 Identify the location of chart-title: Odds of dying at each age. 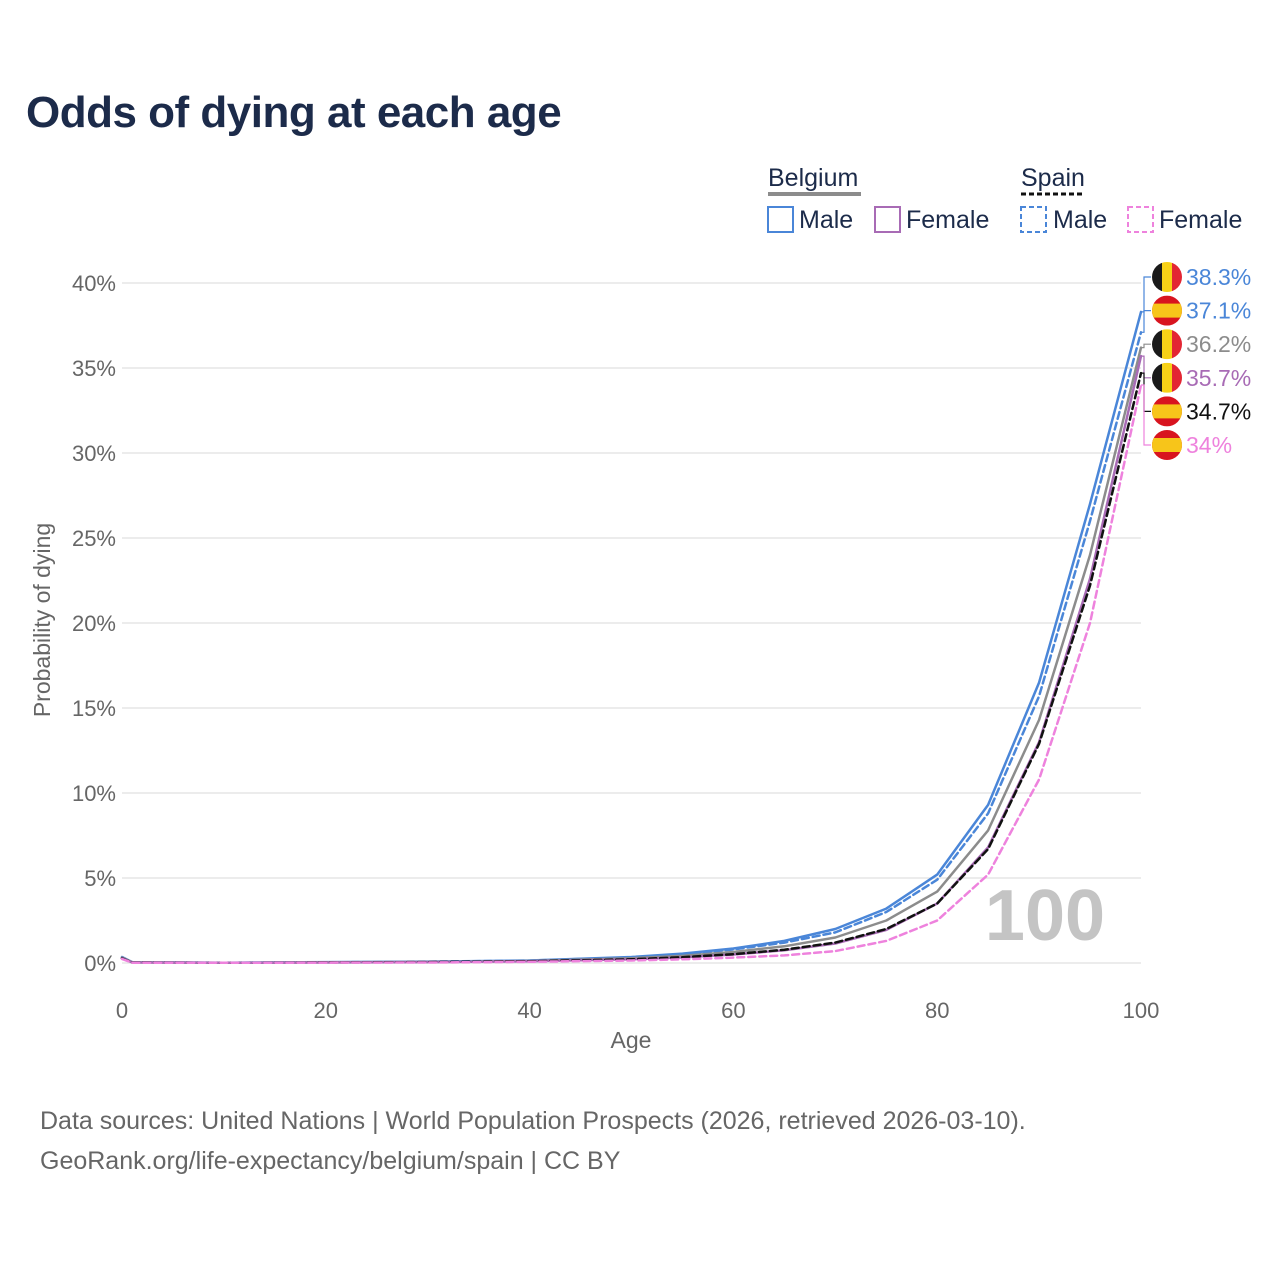
(294, 112).